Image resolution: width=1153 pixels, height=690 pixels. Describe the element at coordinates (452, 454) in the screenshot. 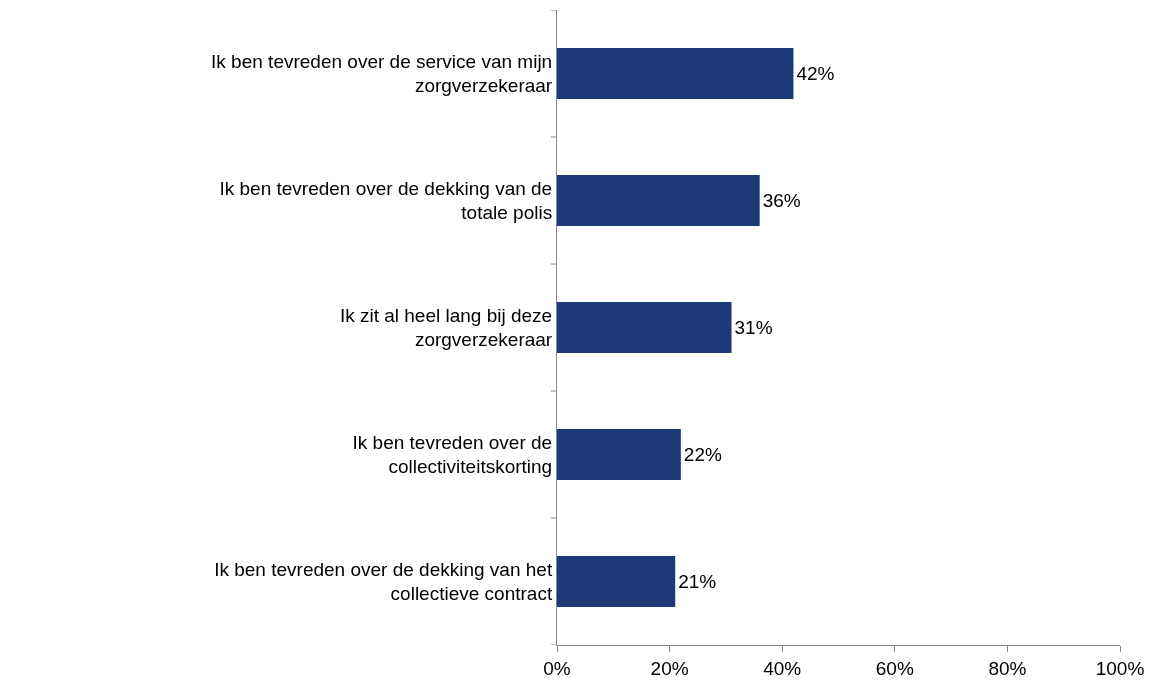

I see `y-tick-label: Ik ben tevreden over de collectiviteitskorting` at that location.